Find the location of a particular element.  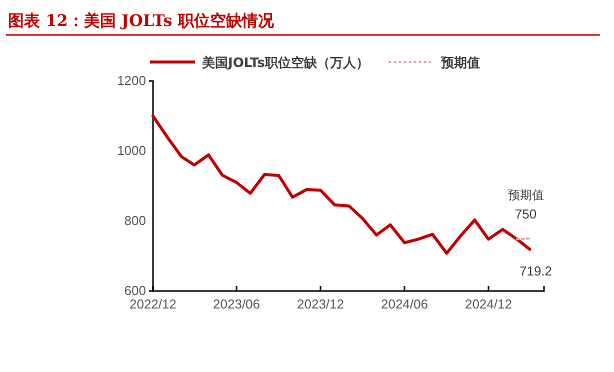

x-tick-label: 2022/12 is located at coordinates (153, 304).